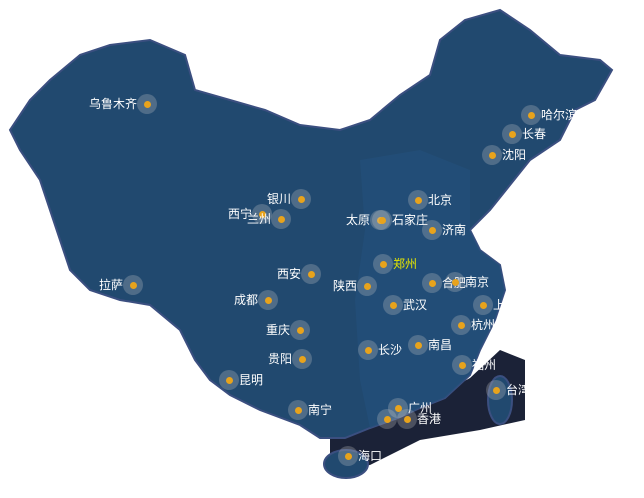 The height and width of the screenshot is (498, 644). What do you see at coordinates (390, 350) in the screenshot?
I see `city-label: 长沙` at bounding box center [390, 350].